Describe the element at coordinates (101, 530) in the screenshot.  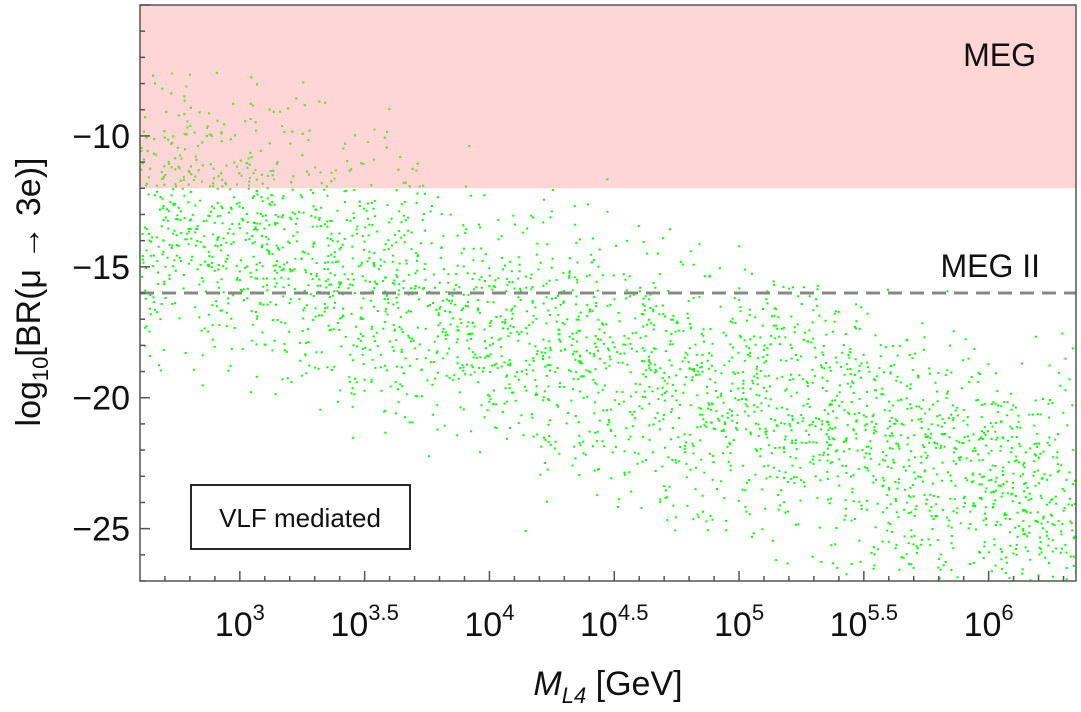
I see `y-tick-label: −25` at that location.